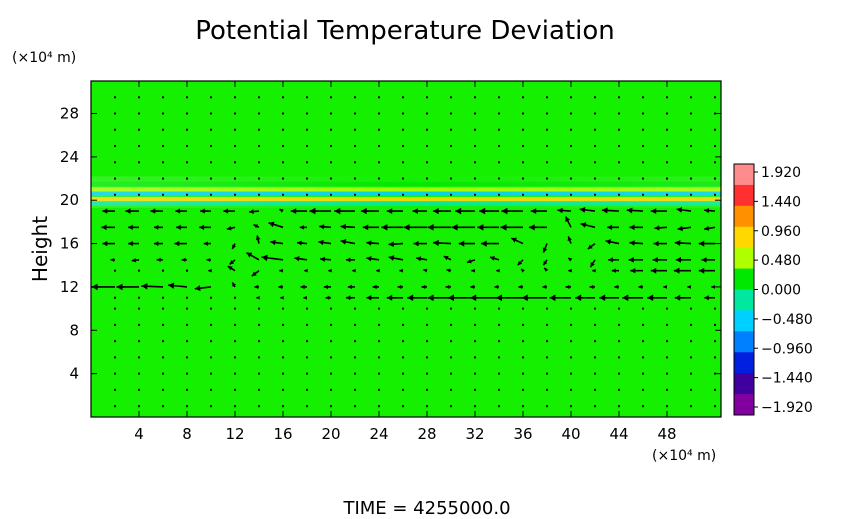 Image resolution: width=854 pixels, height=519 pixels. What do you see at coordinates (667, 162) in the screenshot?
I see `calm-vector-23.5-23` at bounding box center [667, 162].